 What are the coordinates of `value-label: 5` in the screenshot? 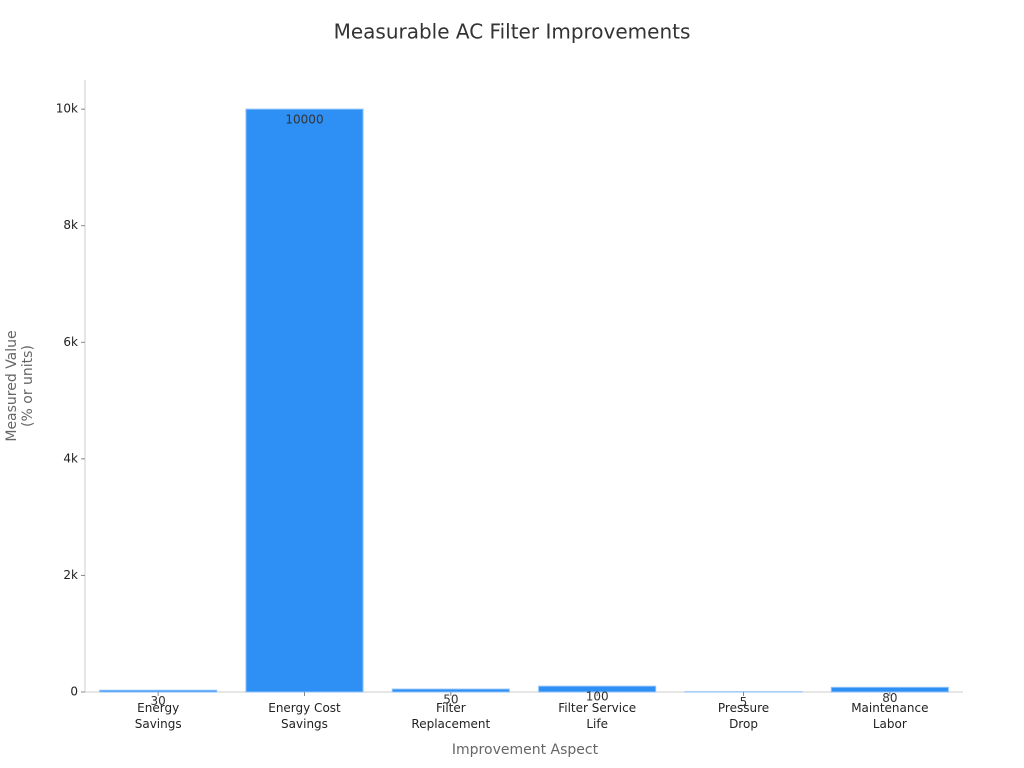 It's located at (744, 702).